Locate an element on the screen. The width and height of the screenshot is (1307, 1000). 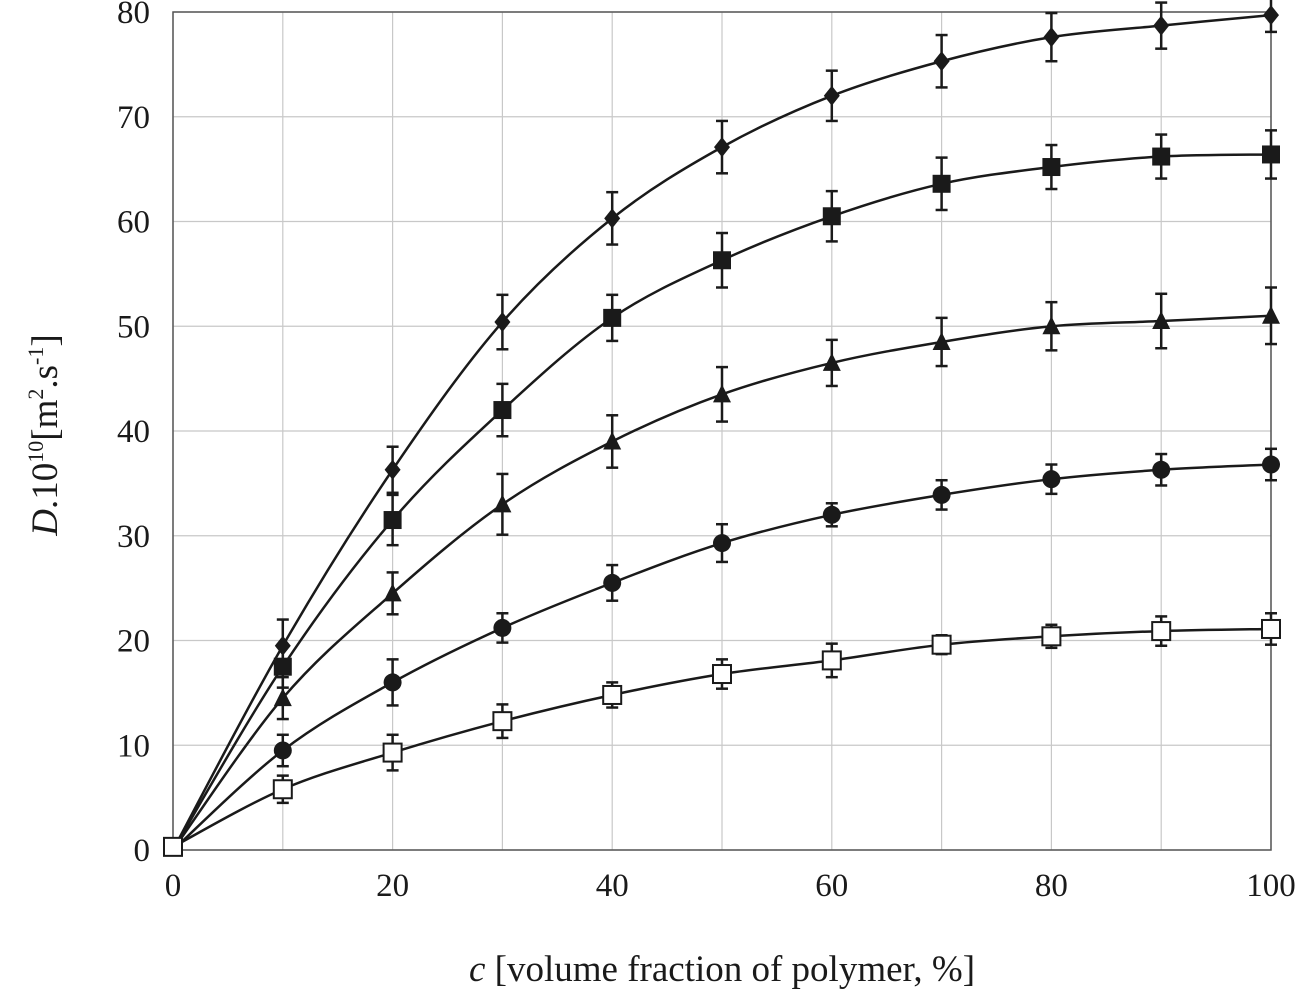
y-axis-ticks: 0 10 20 30 40 50 60 70 80 is located at coordinates (133, 434).